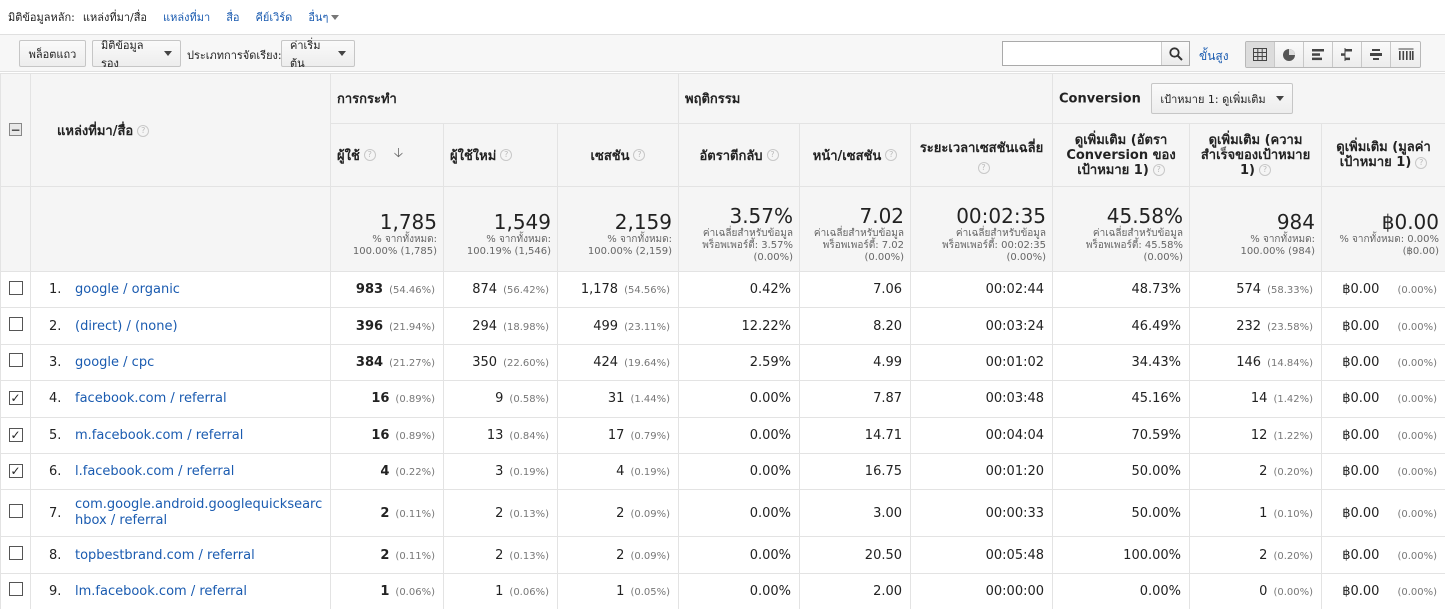  Describe the element at coordinates (324, 17) in the screenshot. I see `dimension-more-dropdown: อื่นๆ` at that location.